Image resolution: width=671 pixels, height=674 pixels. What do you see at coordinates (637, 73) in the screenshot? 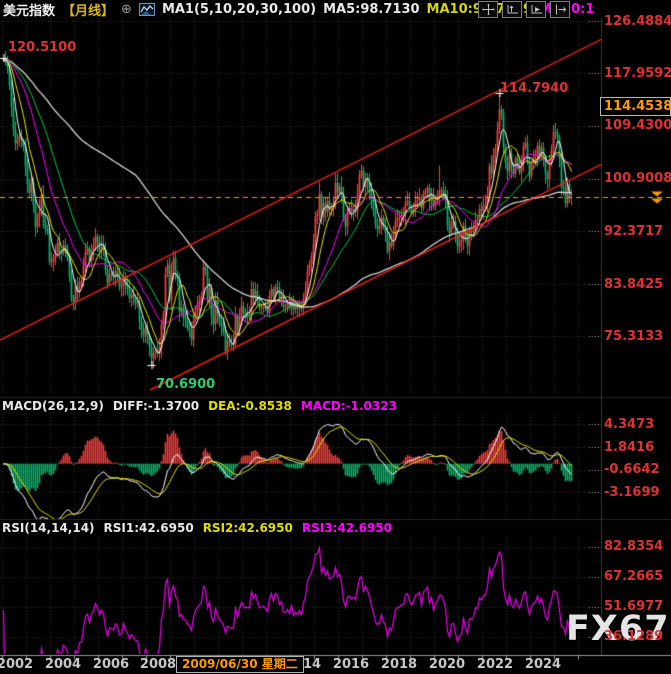
I see `price-axis-label: 117.9592` at bounding box center [637, 73].